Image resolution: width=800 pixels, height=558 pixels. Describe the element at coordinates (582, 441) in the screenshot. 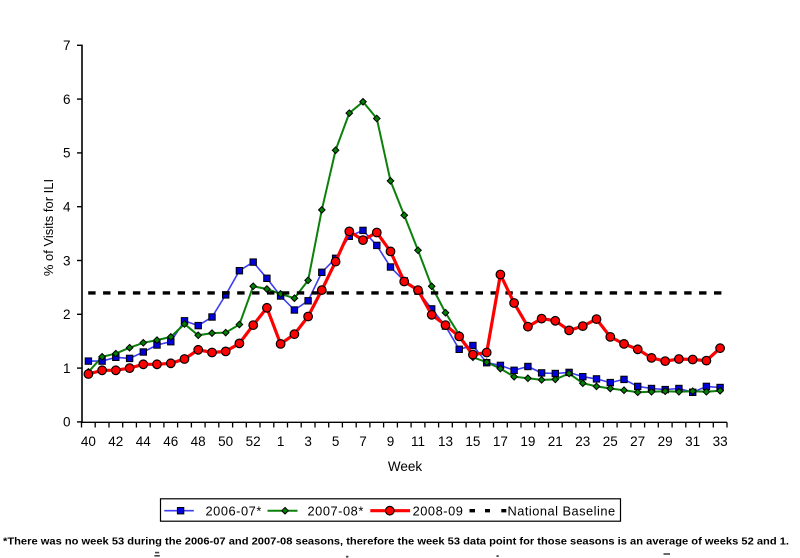

I see `svg-text: 23` at that location.